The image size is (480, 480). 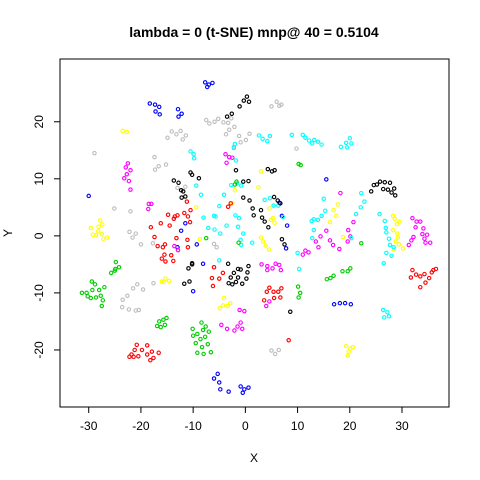 What do you see at coordinates (46, 237) in the screenshot?
I see `y-axis: -20 -10 0 10 20` at bounding box center [46, 237].